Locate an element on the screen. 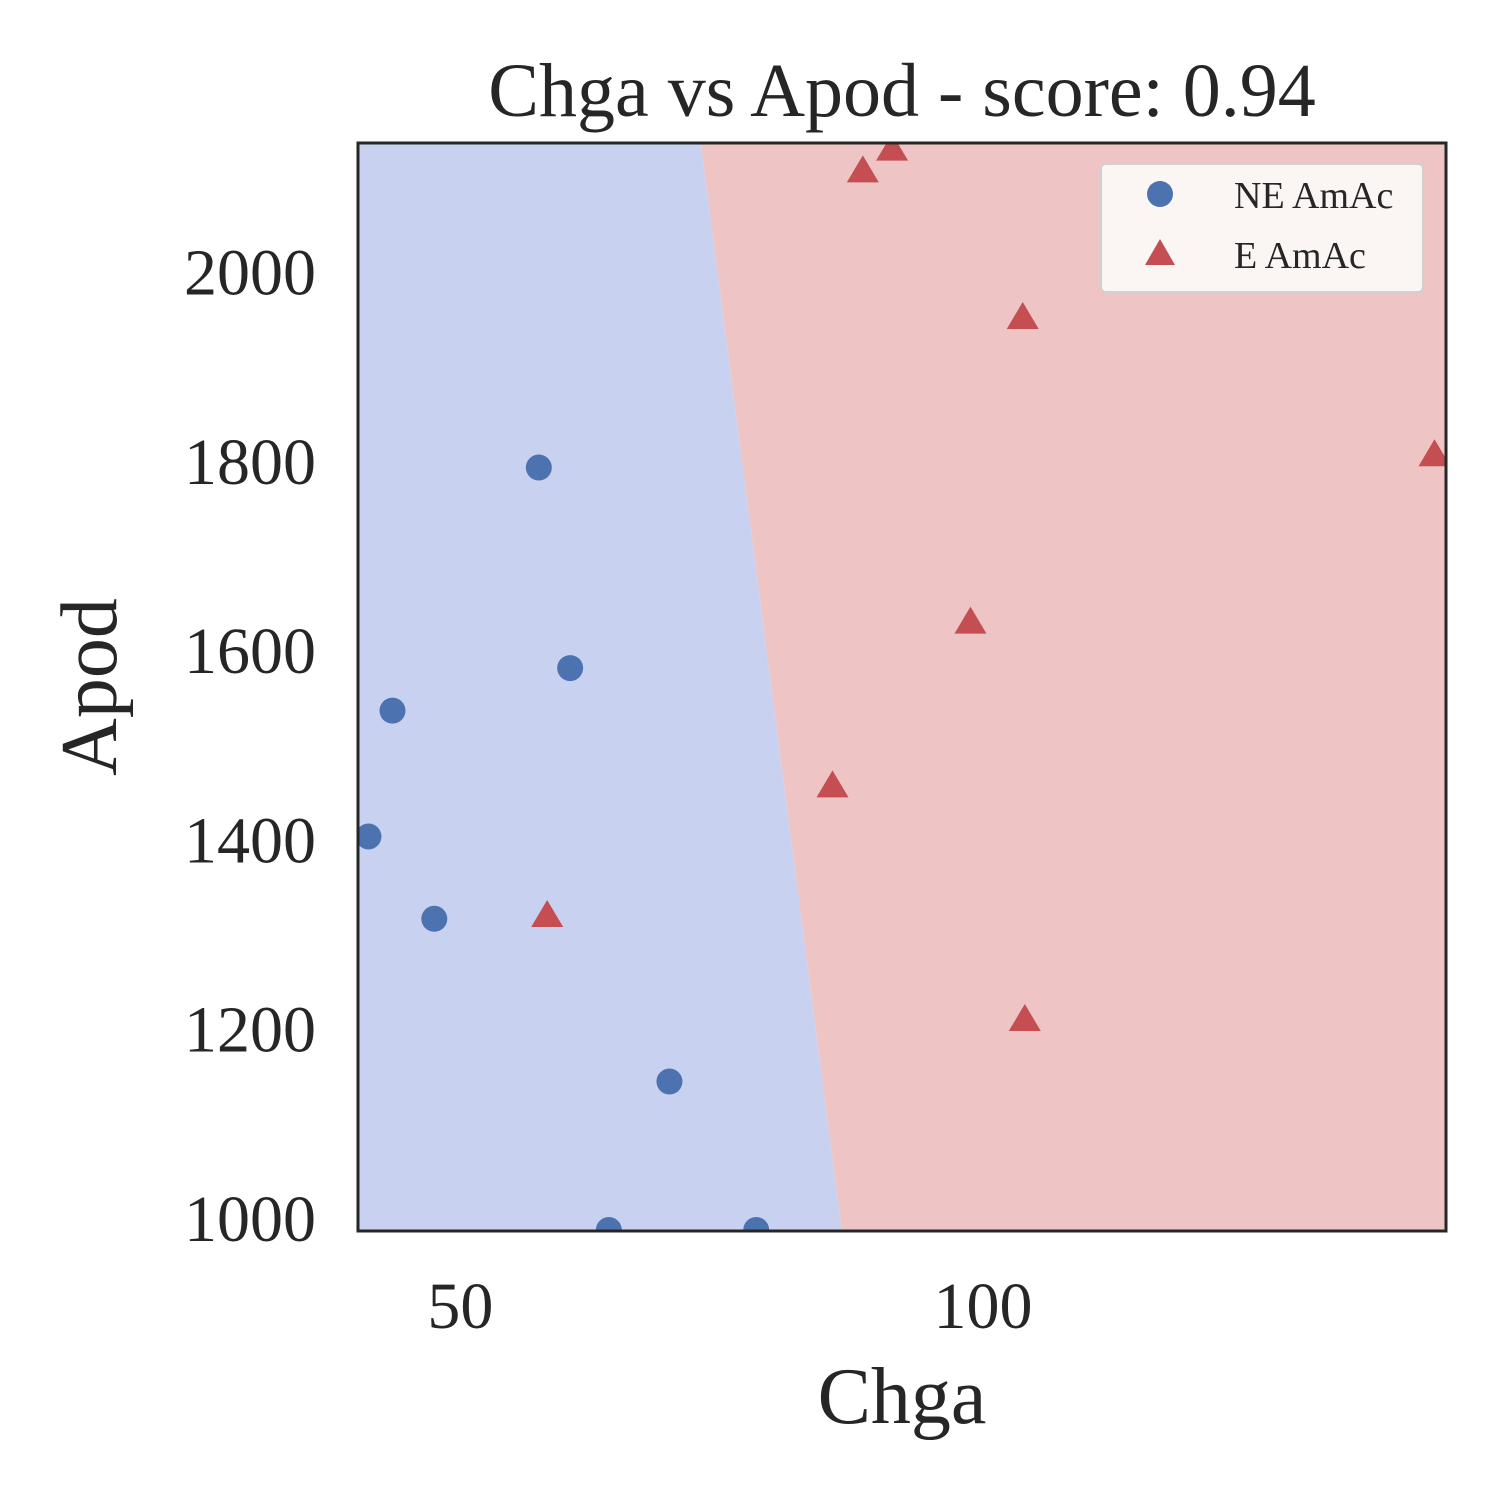 The width and height of the screenshot is (1500, 1500). y-tick-label: 1800 is located at coordinates (250, 462).